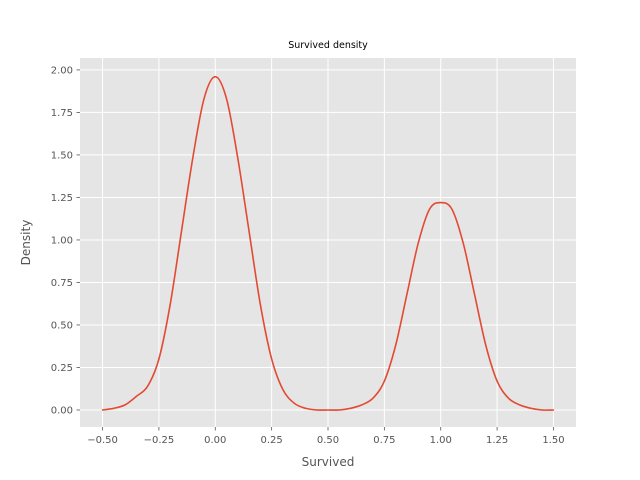 This screenshot has height=480, width=640. I want to click on x-tick-label: 0.00, so click(215, 440).